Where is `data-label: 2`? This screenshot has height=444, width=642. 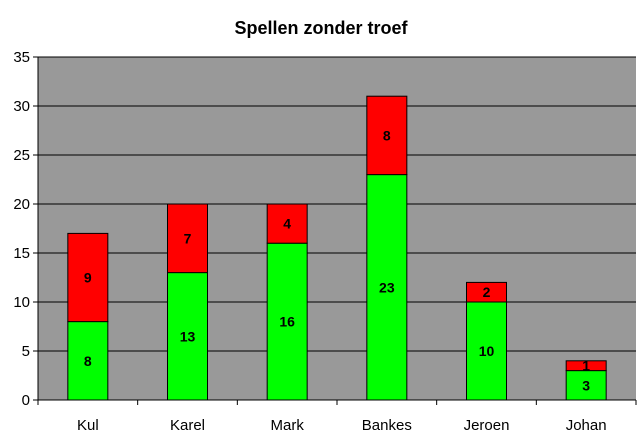 data-label: 2 is located at coordinates (487, 292).